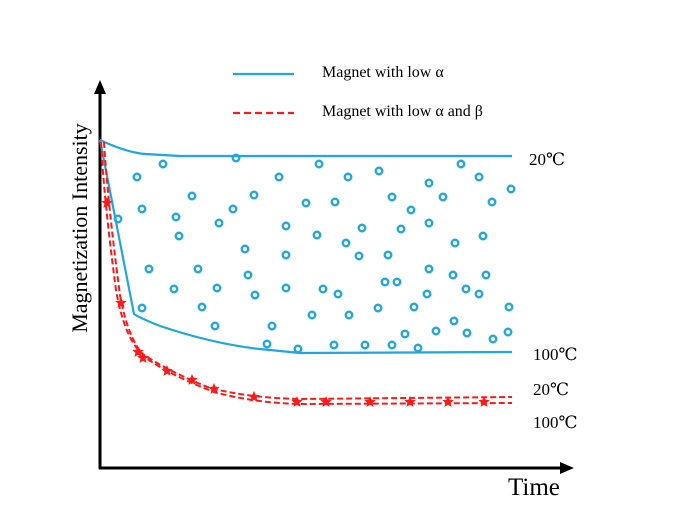  What do you see at coordinates (555, 422) in the screenshot?
I see `label-red-100c: 100℃` at bounding box center [555, 422].